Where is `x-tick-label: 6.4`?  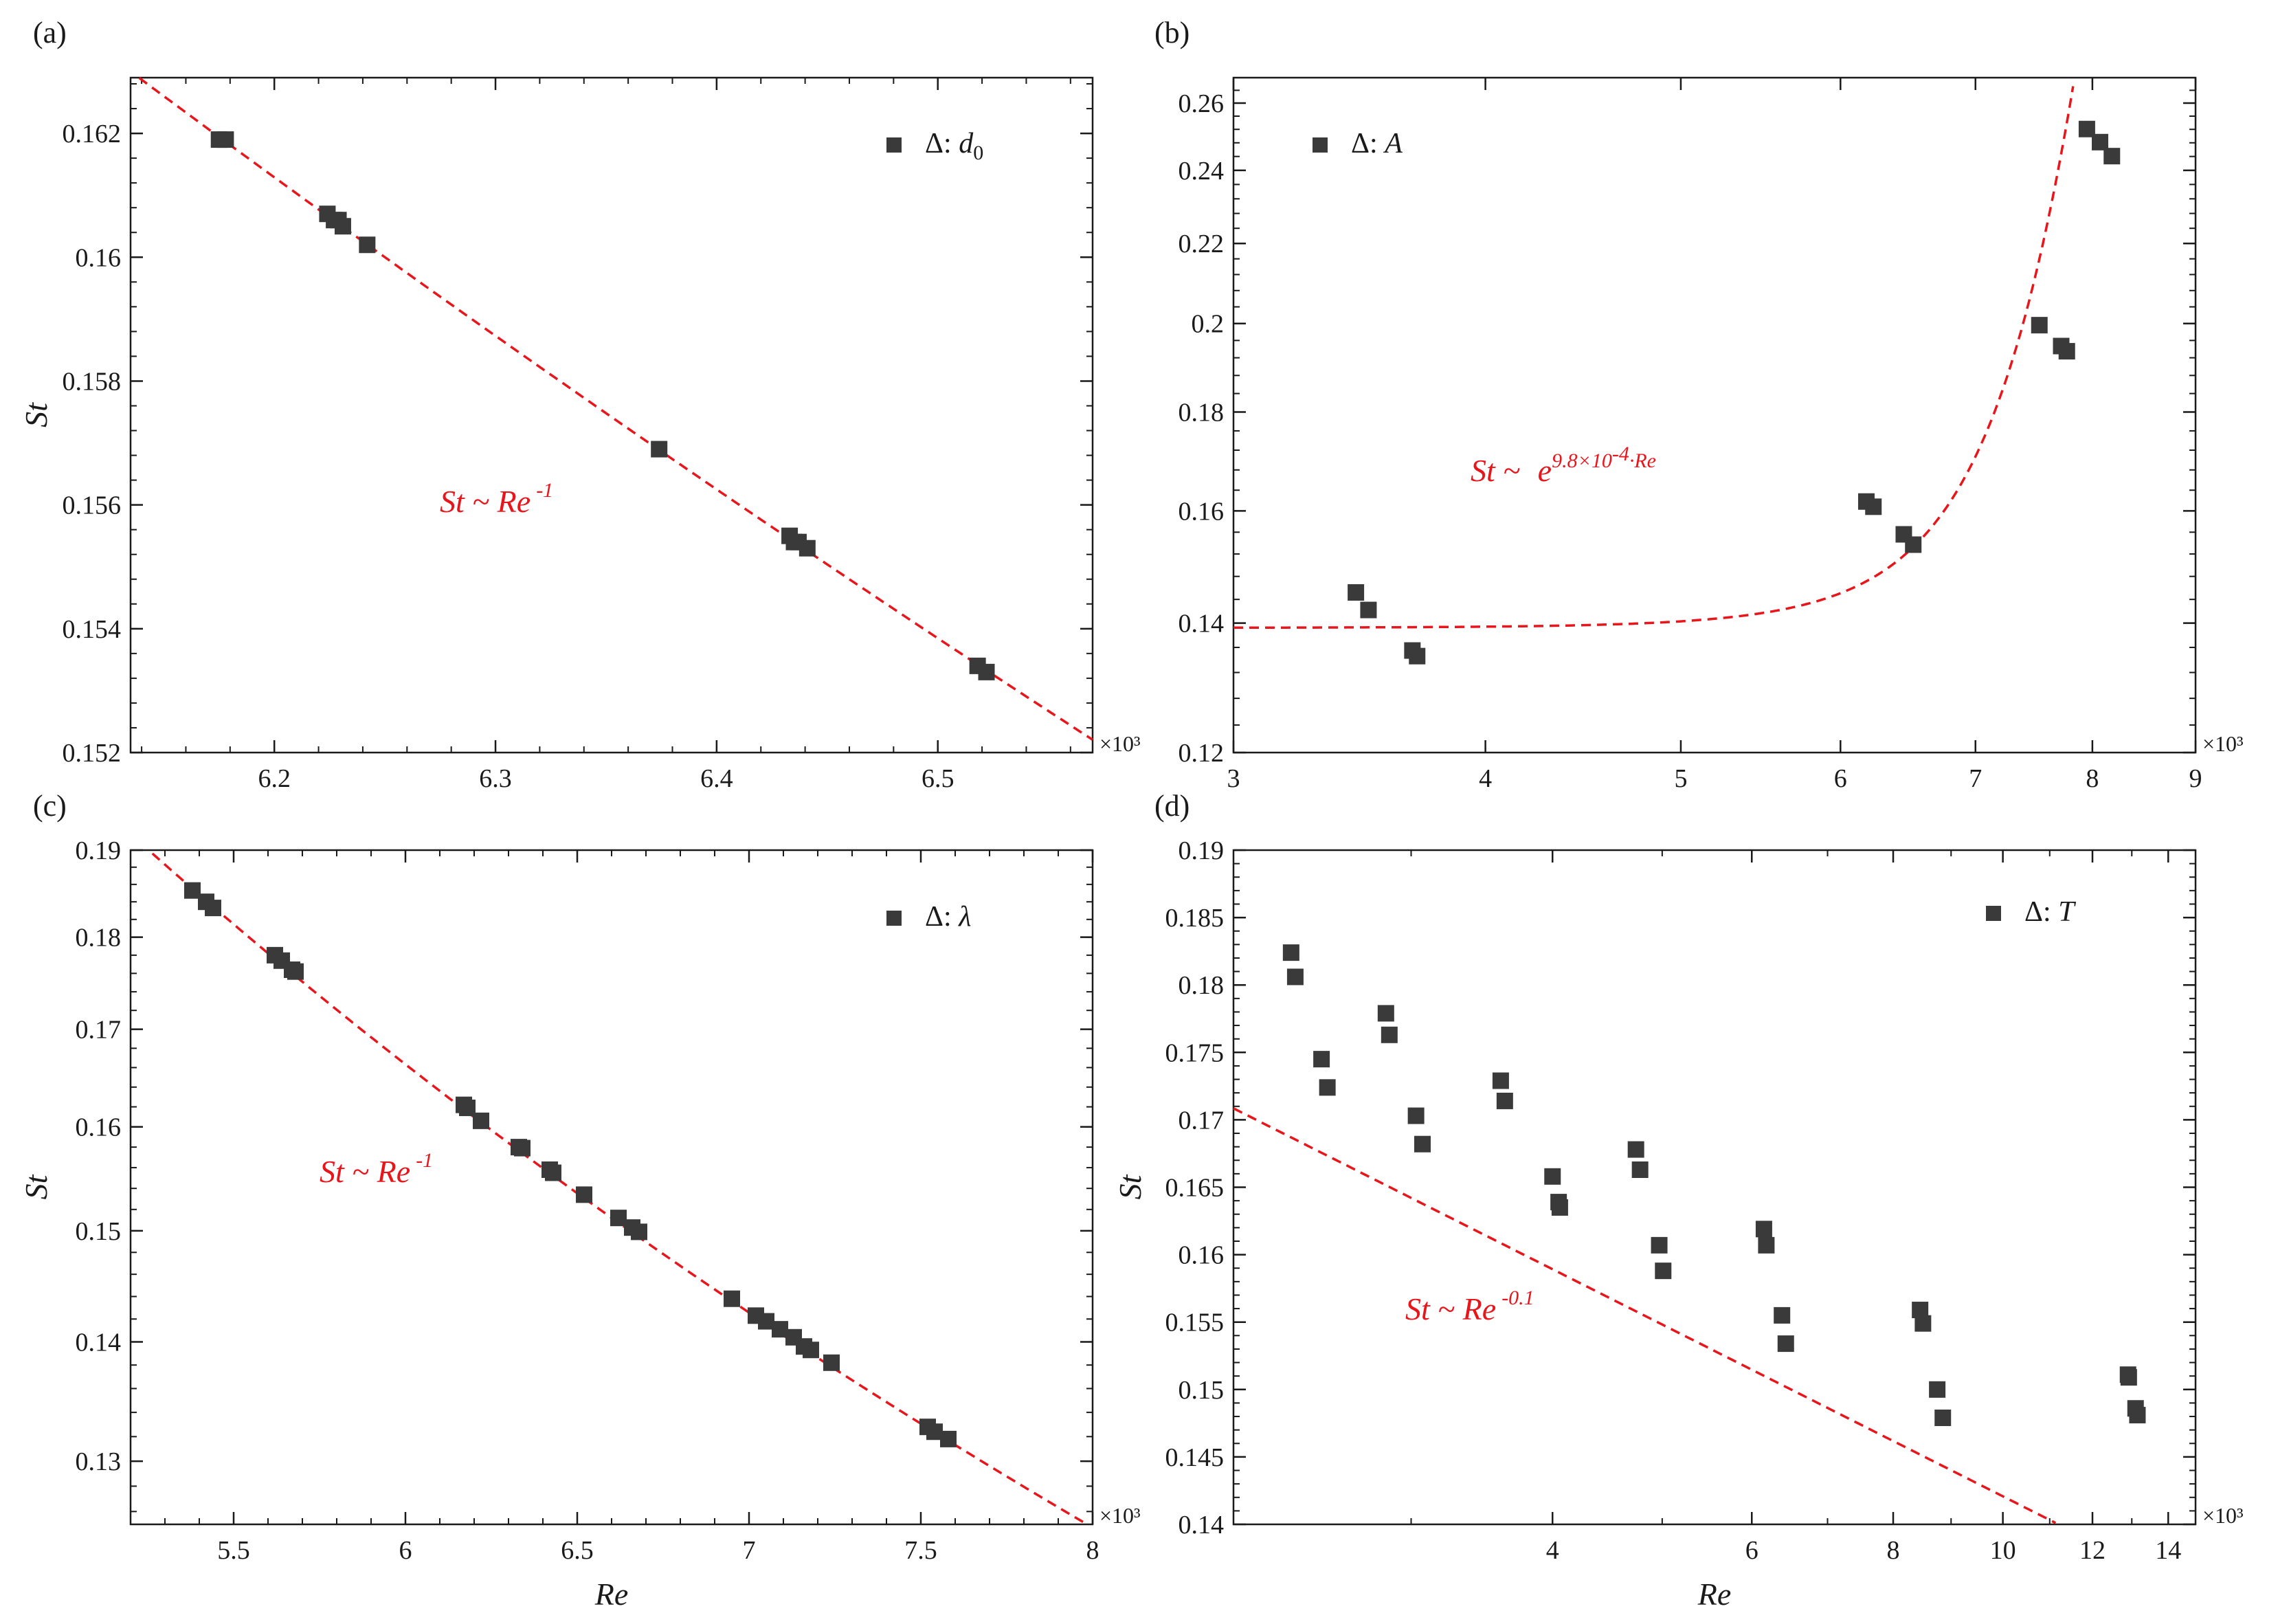
x-tick-label: 6.4 is located at coordinates (716, 778).